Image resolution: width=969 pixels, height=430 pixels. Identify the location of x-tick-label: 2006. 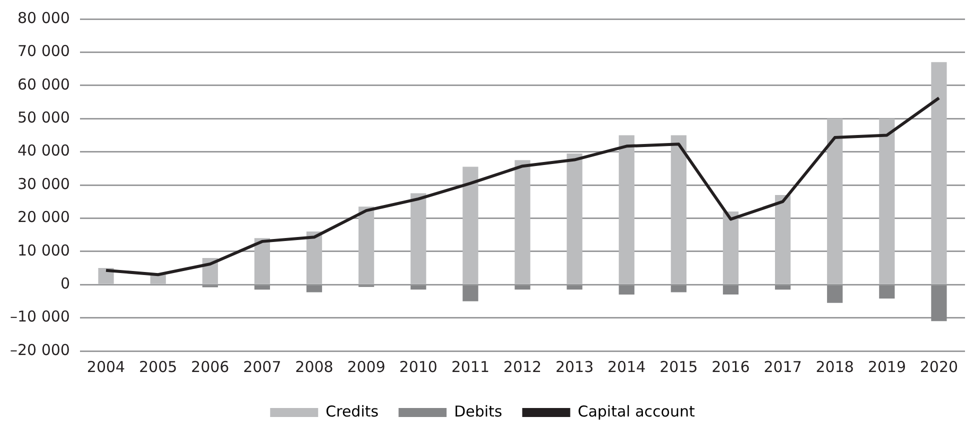
(210, 367).